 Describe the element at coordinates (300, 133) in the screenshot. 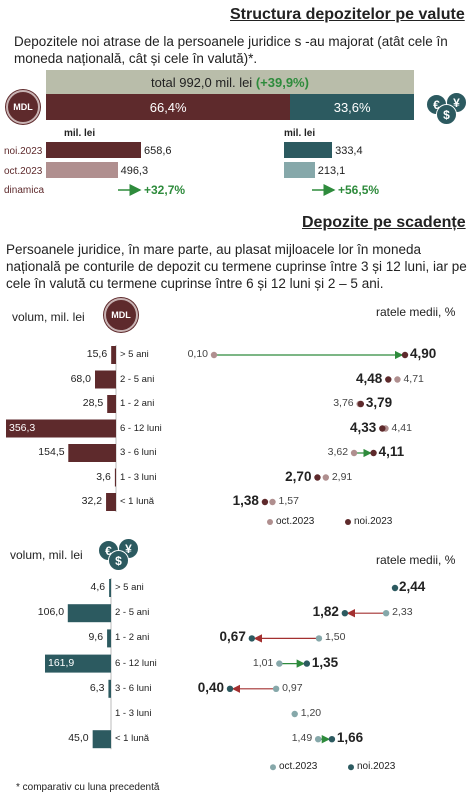

I see `fx-unit-label: mil. lei` at that location.